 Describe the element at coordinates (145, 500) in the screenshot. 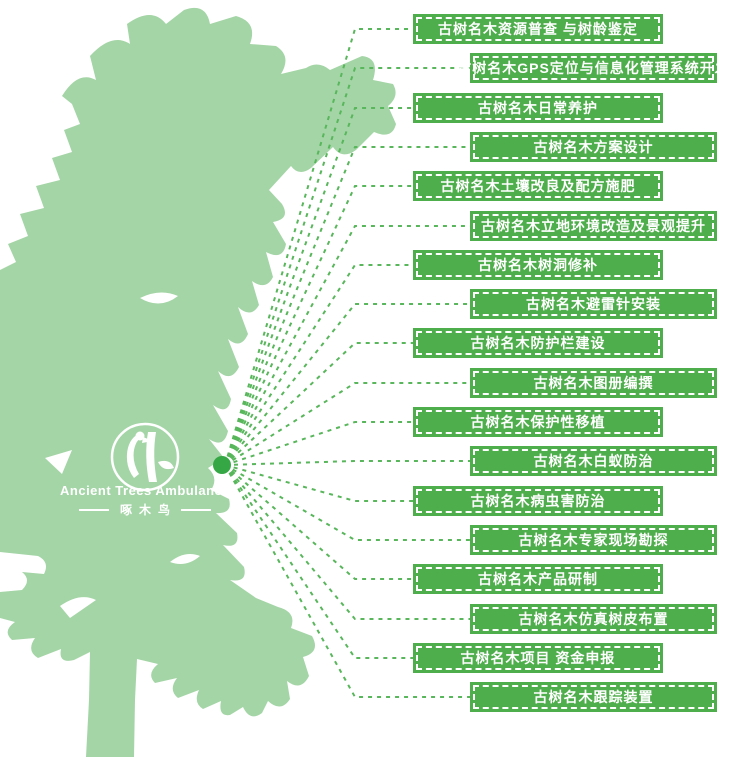

I see `logo: Ancient Trees Ambulance 啄木鸟` at that location.